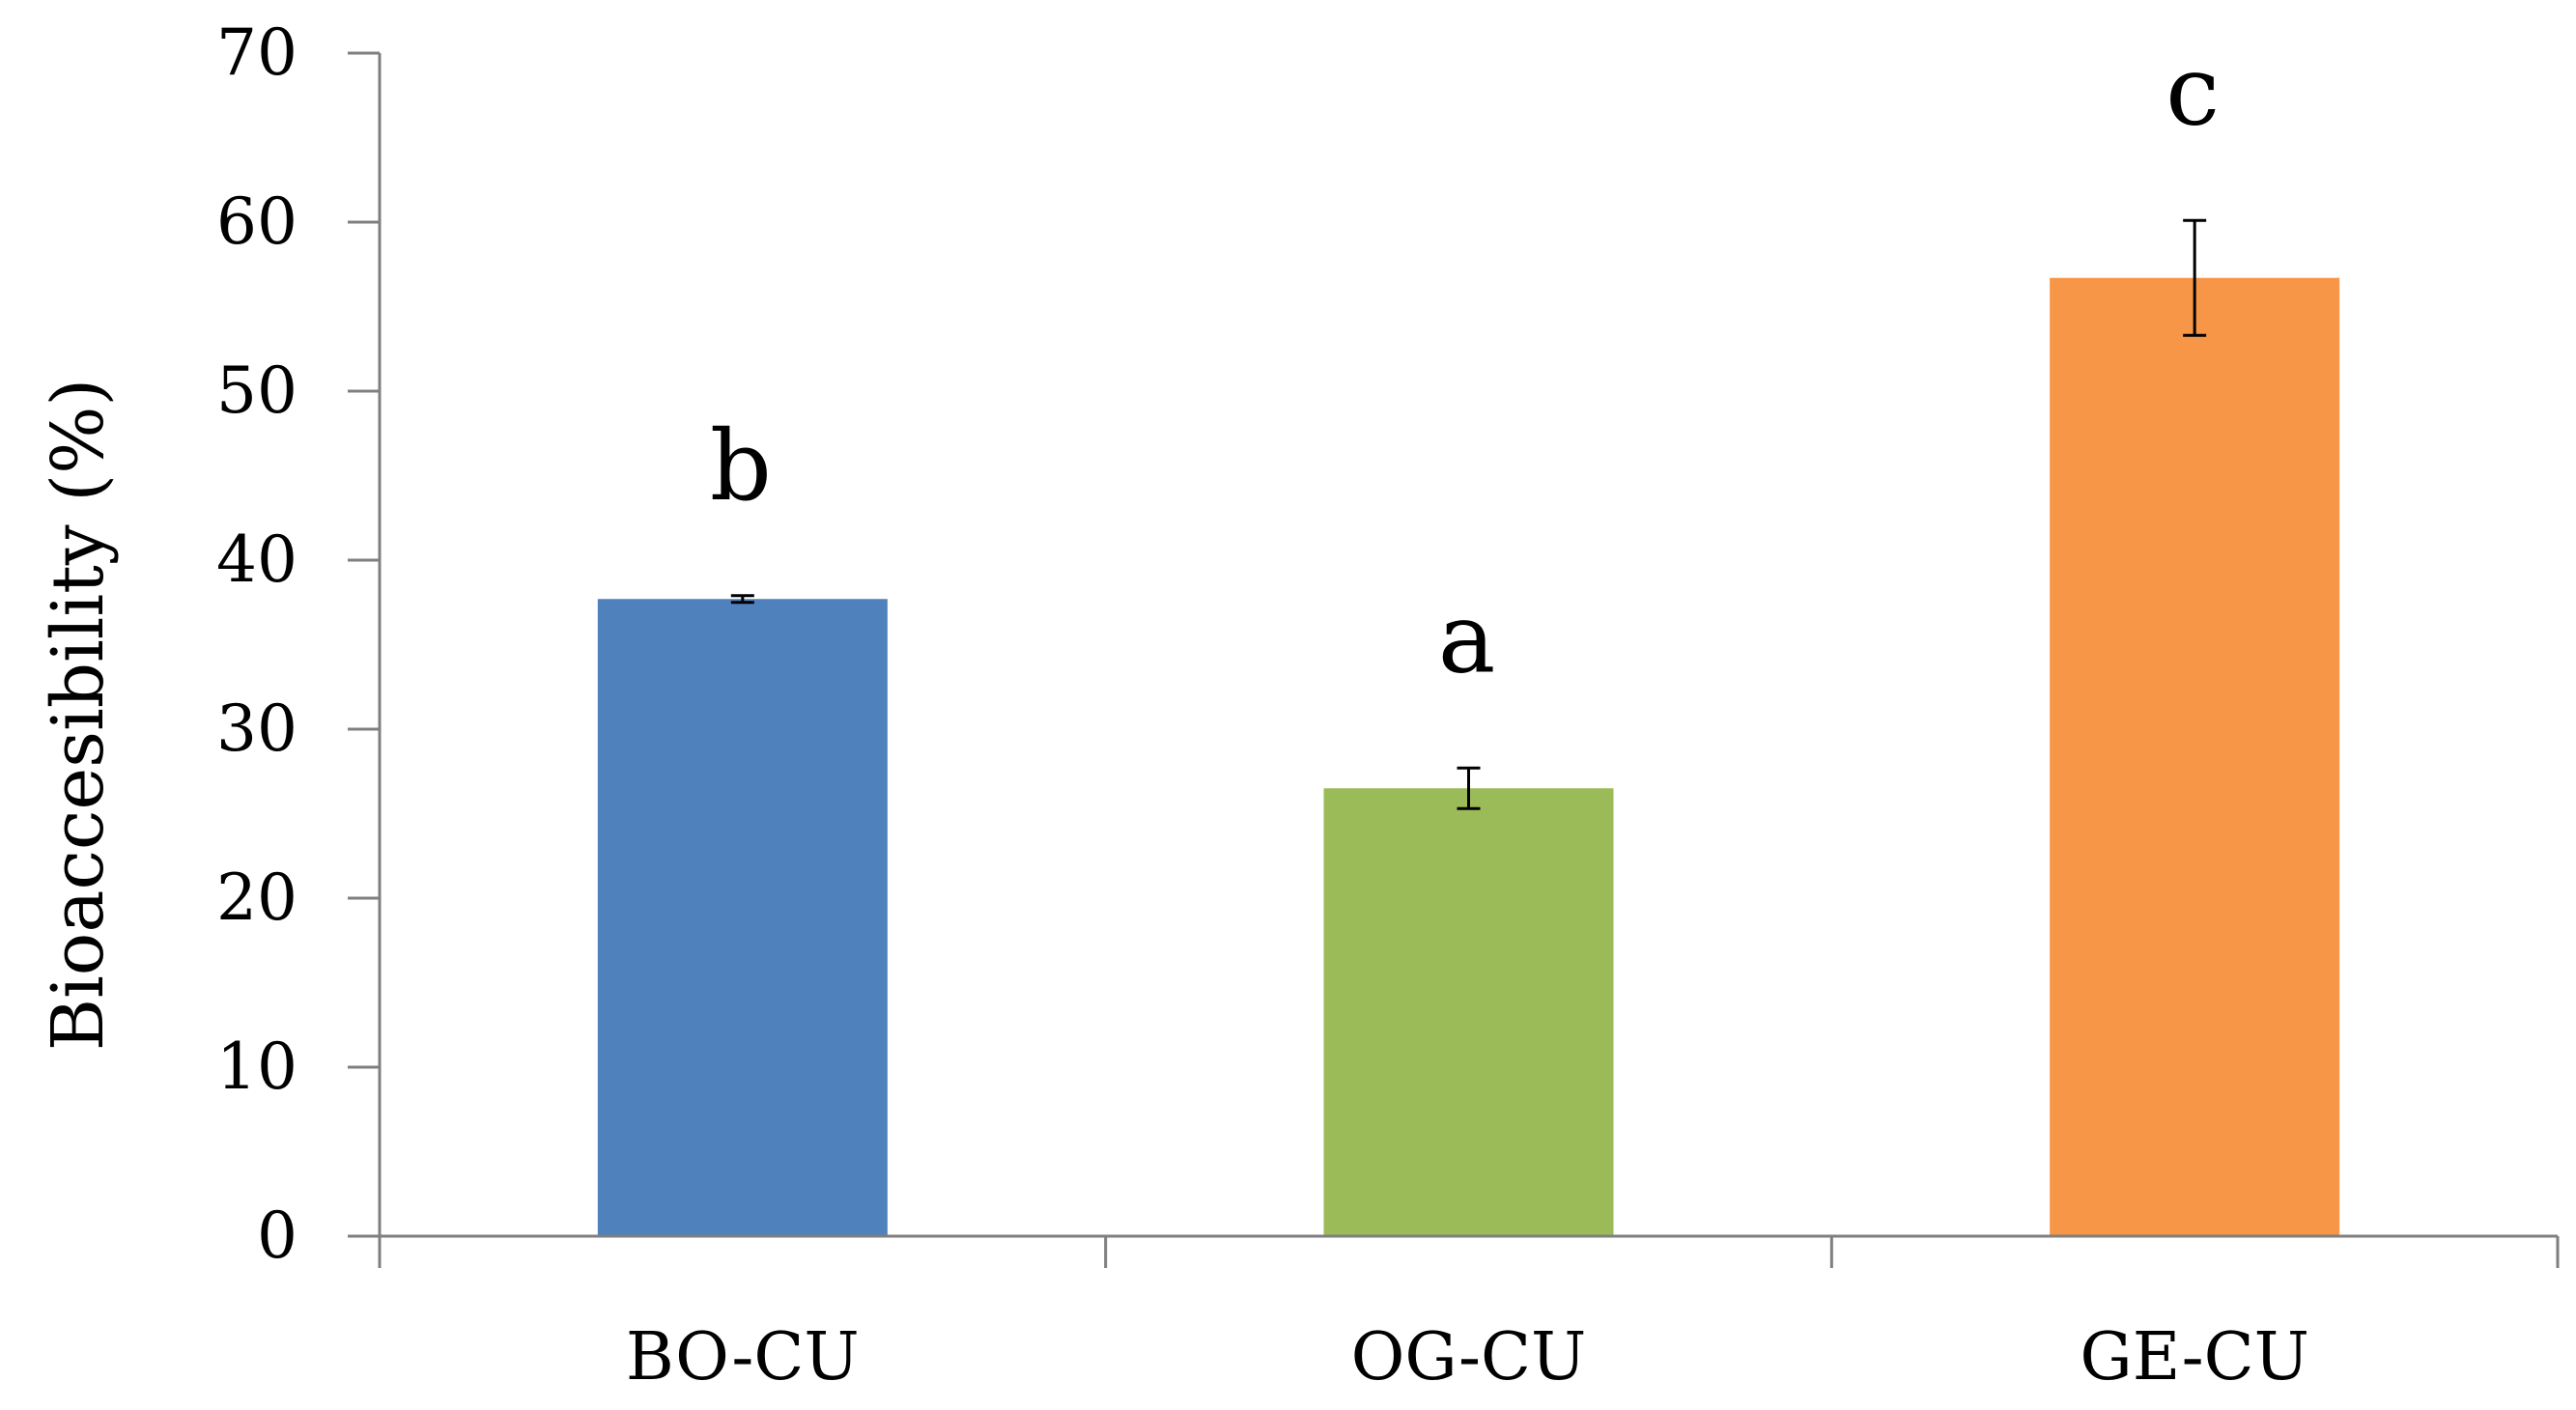 The image size is (2576, 1410). What do you see at coordinates (1467, 637) in the screenshot?
I see `significance-label: a` at bounding box center [1467, 637].